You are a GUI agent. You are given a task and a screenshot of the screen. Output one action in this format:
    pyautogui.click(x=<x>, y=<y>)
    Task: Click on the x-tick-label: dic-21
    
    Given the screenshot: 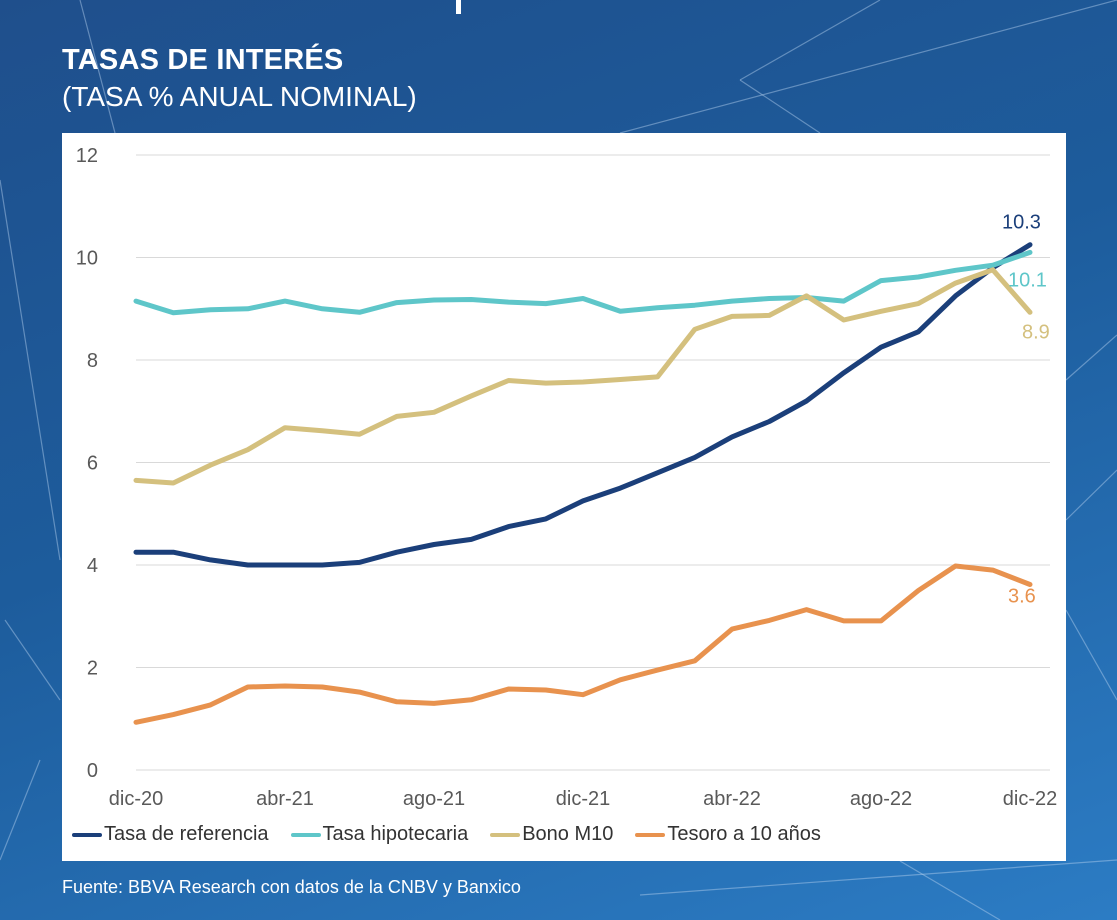 What is the action you would take?
    pyautogui.click(x=583, y=799)
    